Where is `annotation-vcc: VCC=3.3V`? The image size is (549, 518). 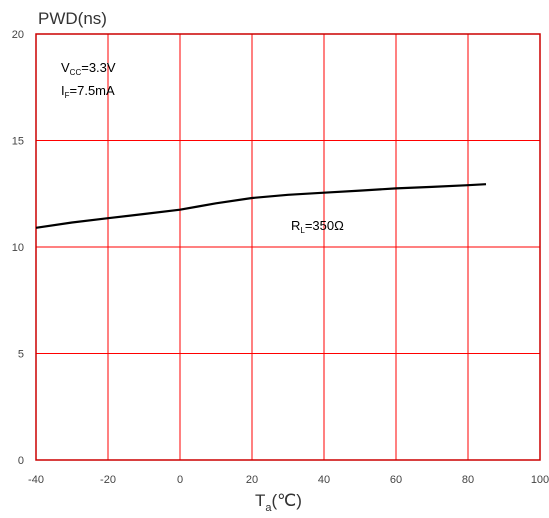
annotation-vcc: VCC=3.3V is located at coordinates (88, 68).